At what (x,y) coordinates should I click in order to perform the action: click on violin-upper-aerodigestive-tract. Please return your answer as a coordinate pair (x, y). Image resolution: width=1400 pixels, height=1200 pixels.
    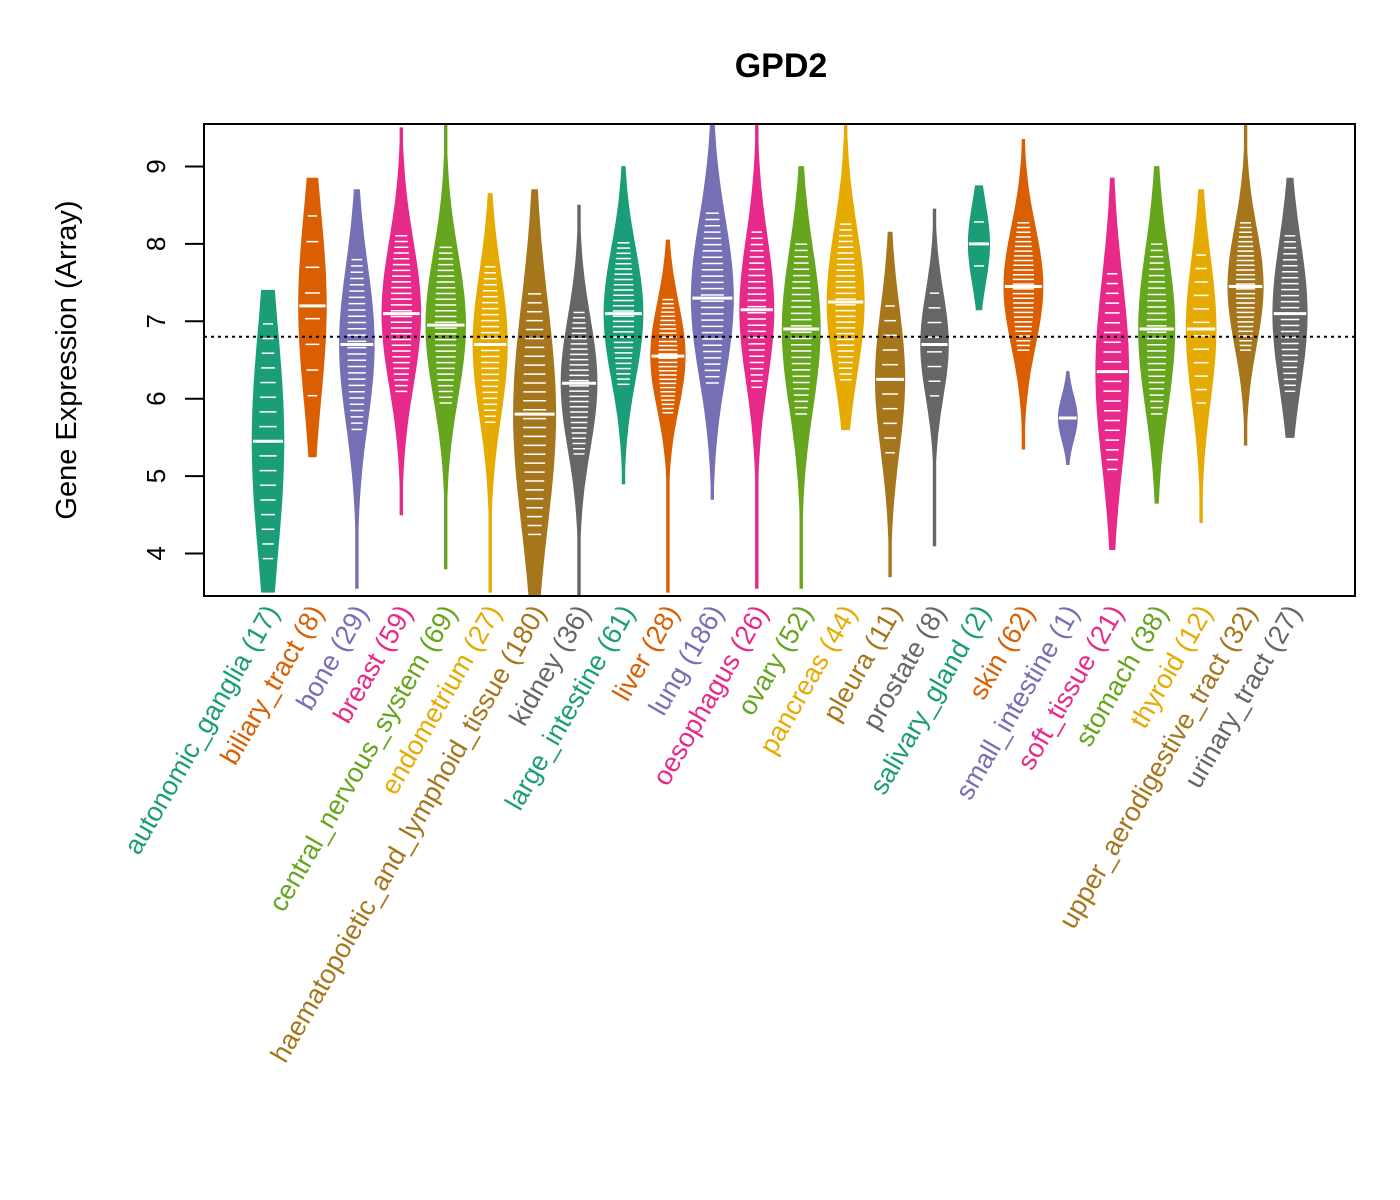
    Looking at the image, I should click on (1245, 284).